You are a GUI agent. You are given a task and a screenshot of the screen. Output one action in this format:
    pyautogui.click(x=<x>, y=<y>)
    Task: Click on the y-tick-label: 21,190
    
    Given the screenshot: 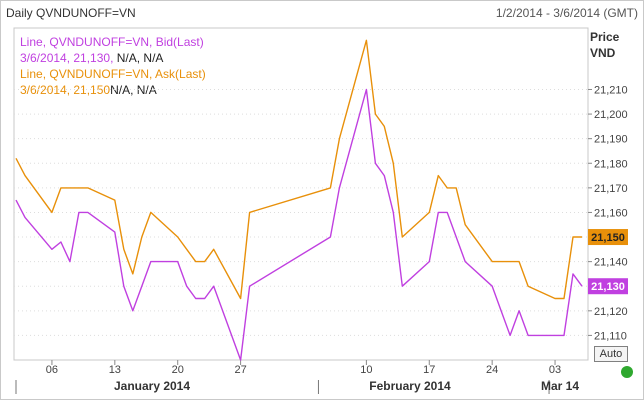 What is the action you would take?
    pyautogui.click(x=611, y=140)
    